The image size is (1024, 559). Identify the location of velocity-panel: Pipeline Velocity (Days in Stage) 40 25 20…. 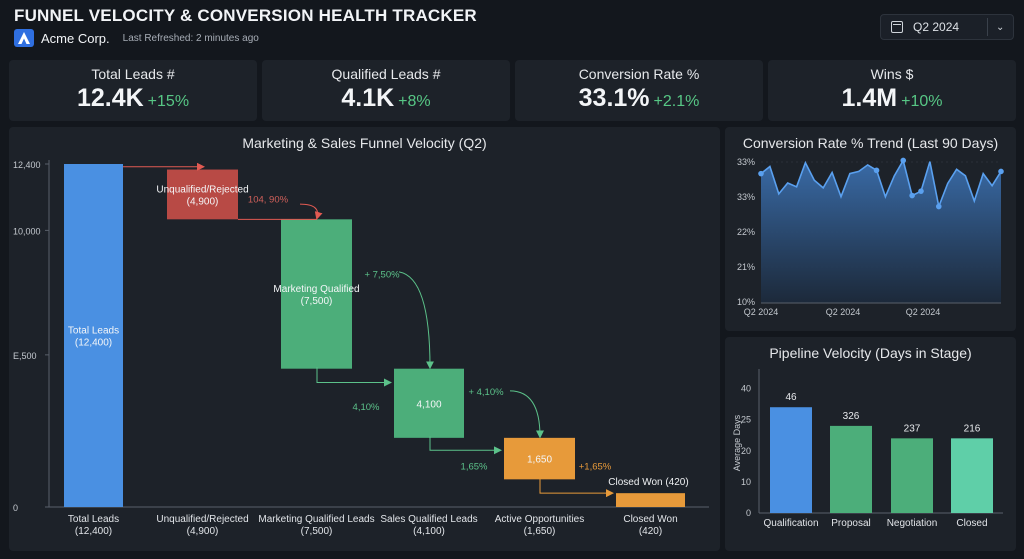
(870, 444).